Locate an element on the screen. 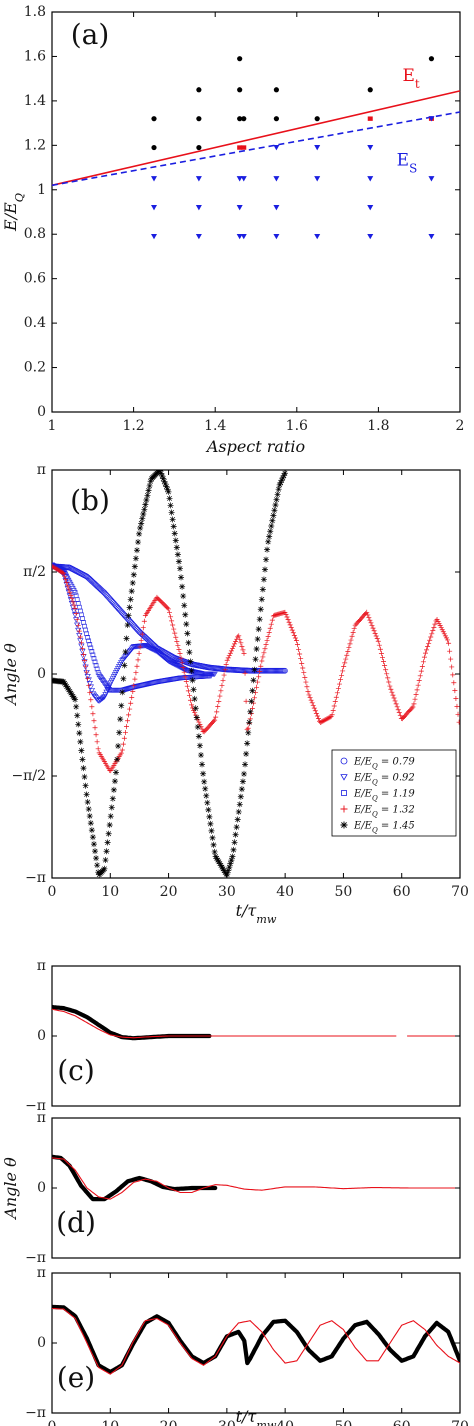 The image size is (474, 1426). panel-a-ytick-label: 1.4 is located at coordinates (35, 101).